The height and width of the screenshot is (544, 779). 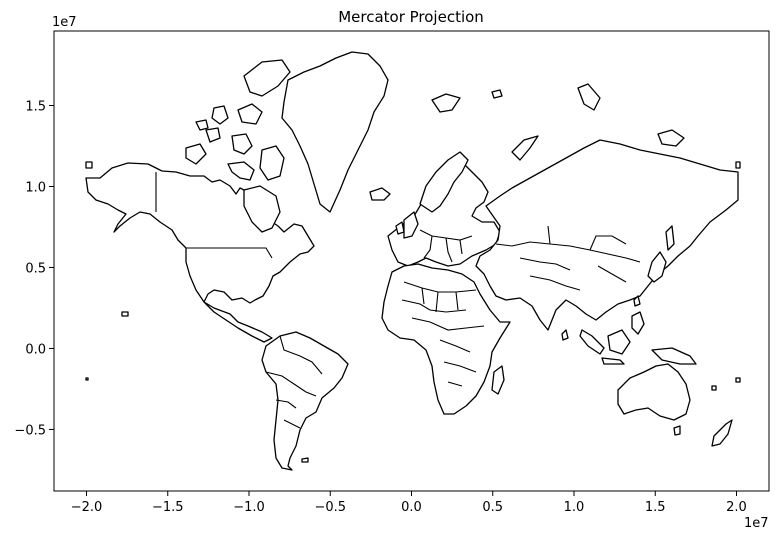 I want to click on north-america-landmass, so click(x=200, y=252).